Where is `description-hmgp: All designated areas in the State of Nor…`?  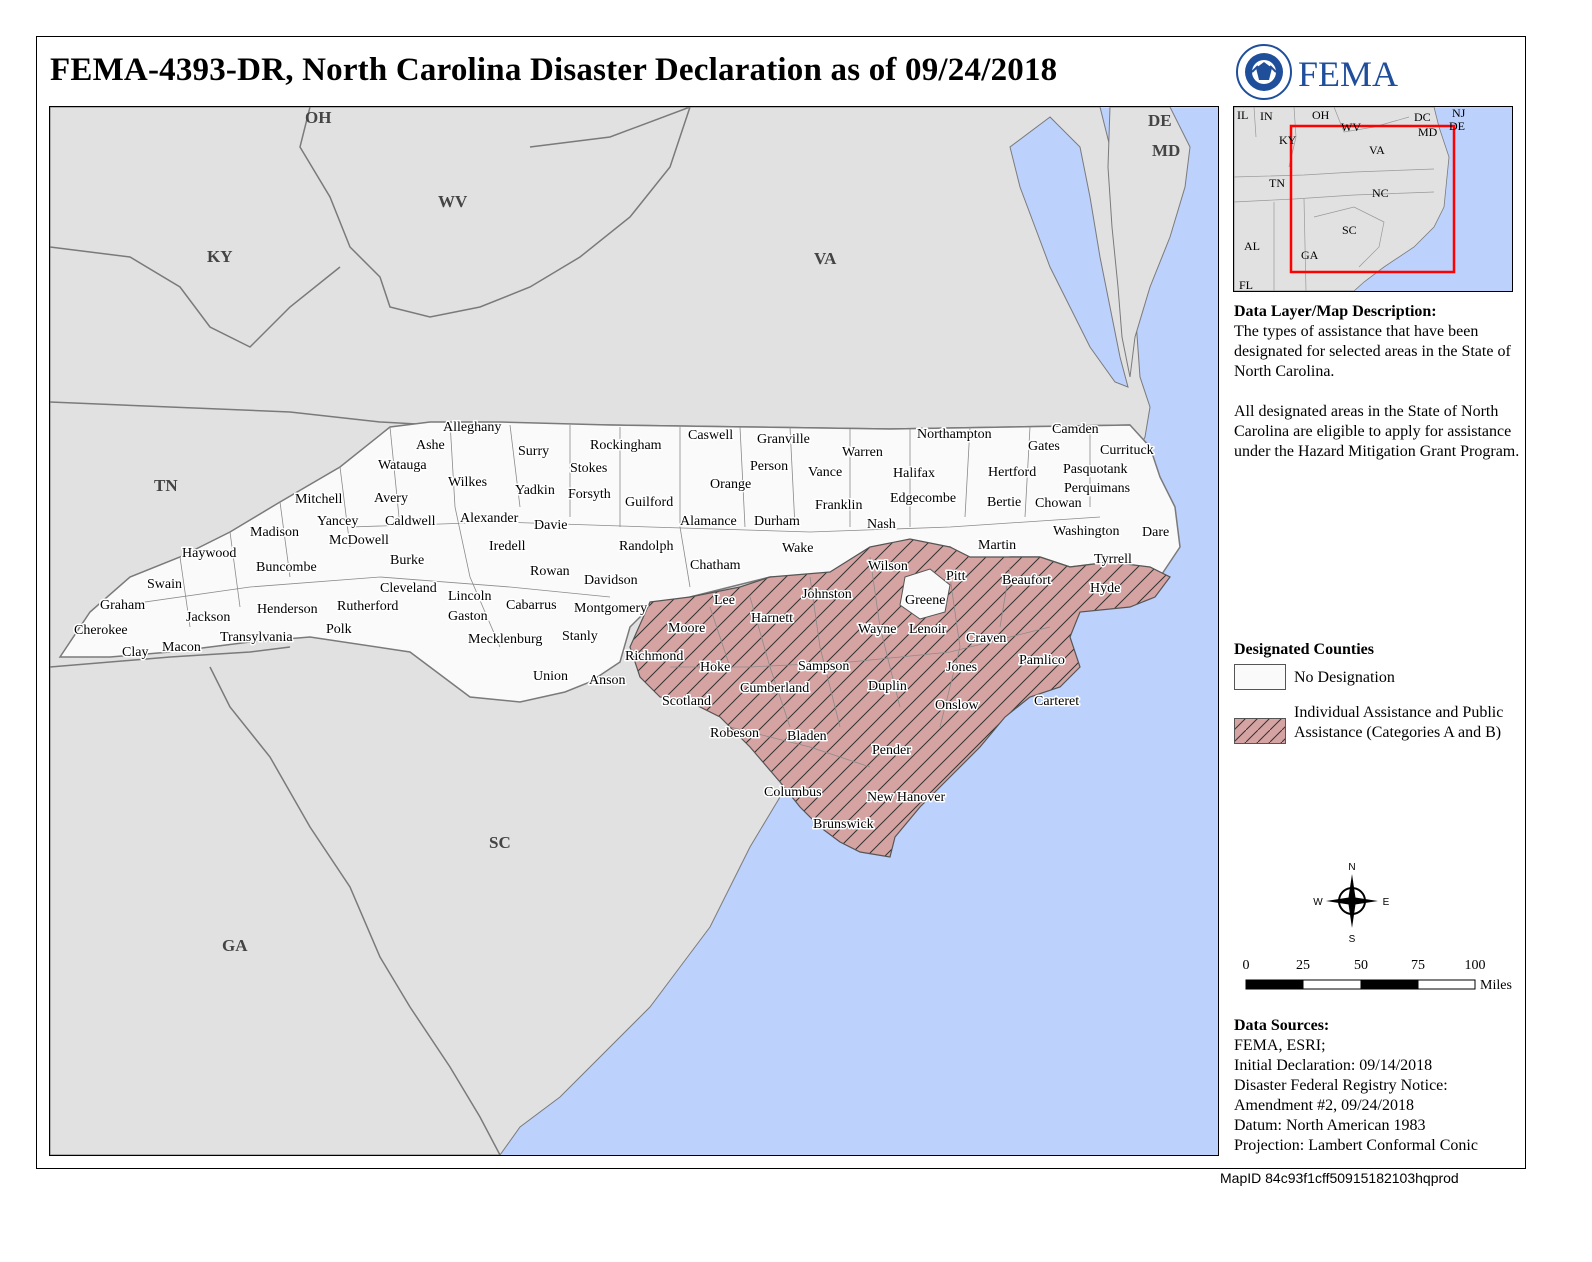 description-hmgp: All designated areas in the State of Nor… is located at coordinates (1377, 431).